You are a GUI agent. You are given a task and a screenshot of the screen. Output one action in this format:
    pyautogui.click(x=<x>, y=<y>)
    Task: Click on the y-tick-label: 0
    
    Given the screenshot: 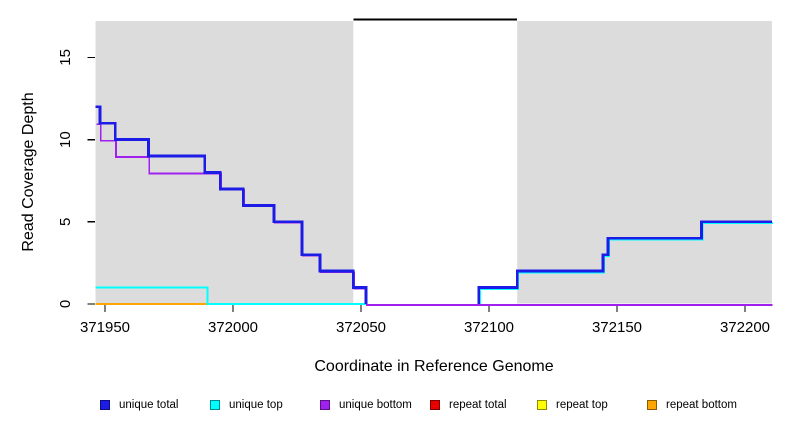 What is the action you would take?
    pyautogui.click(x=65, y=304)
    